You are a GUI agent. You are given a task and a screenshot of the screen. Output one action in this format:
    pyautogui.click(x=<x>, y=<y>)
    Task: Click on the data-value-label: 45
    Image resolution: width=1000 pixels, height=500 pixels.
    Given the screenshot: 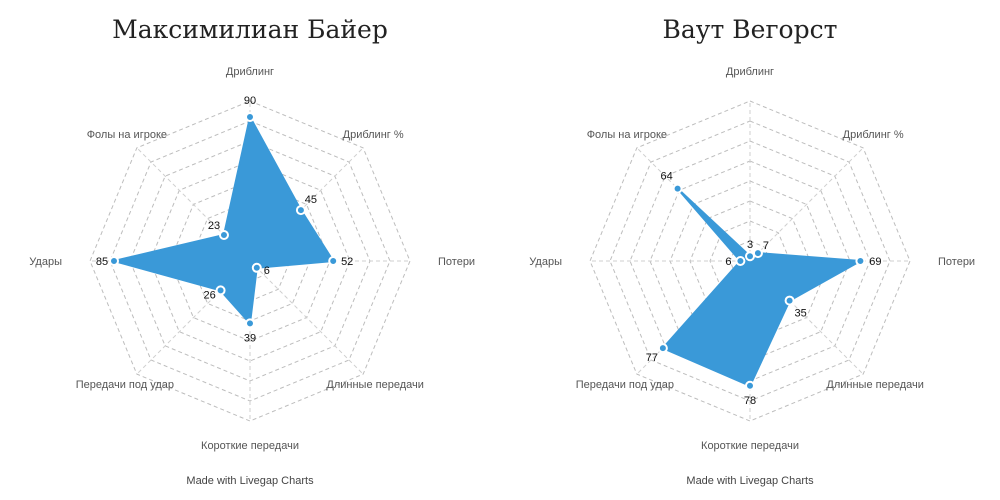 What is the action you would take?
    pyautogui.click(x=311, y=200)
    